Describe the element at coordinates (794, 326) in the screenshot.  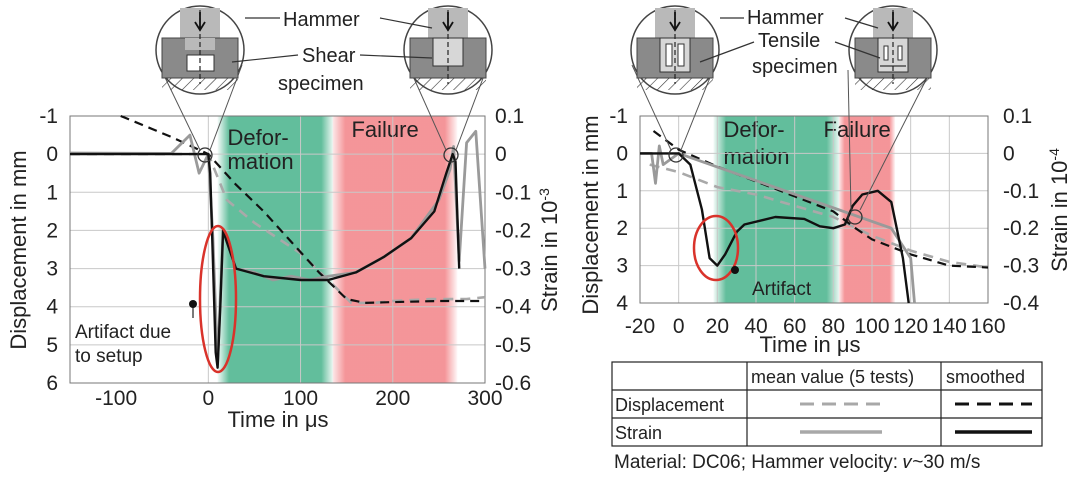
I see `x-tick-label: 60` at that location.